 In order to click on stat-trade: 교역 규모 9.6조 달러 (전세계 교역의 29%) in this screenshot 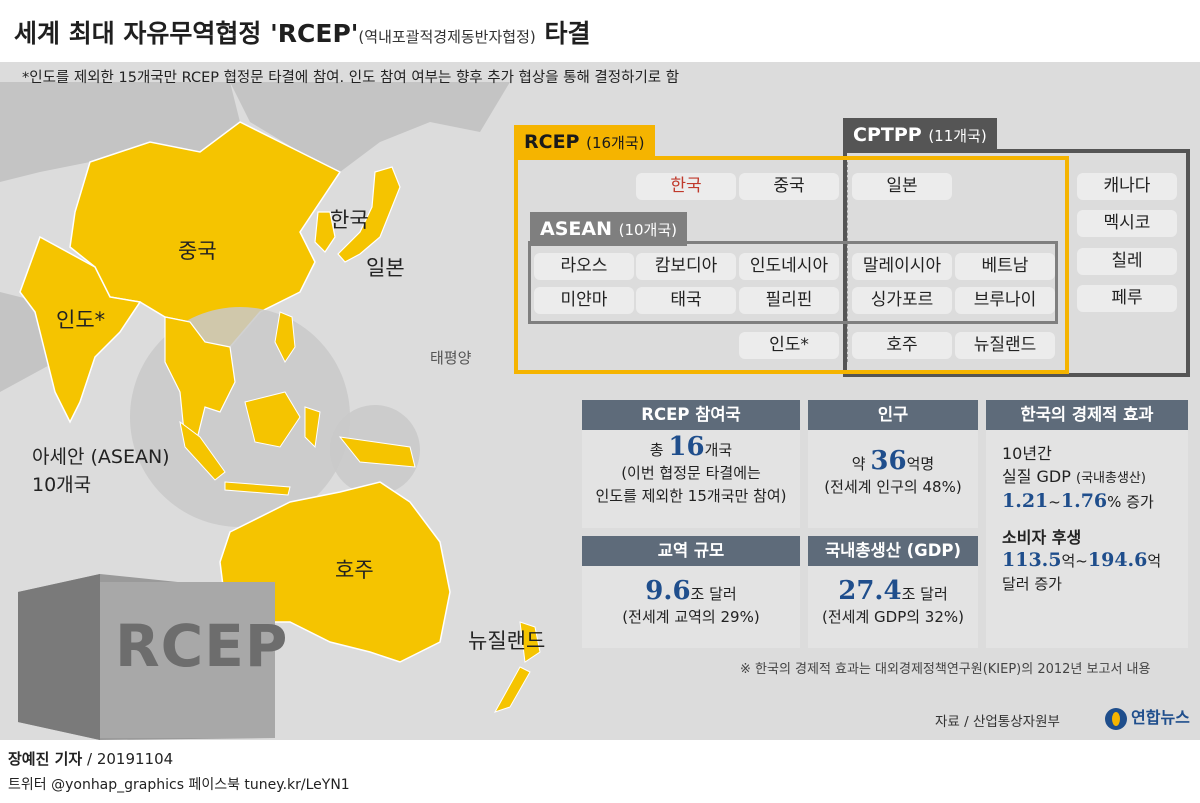, I will do `click(691, 592)`.